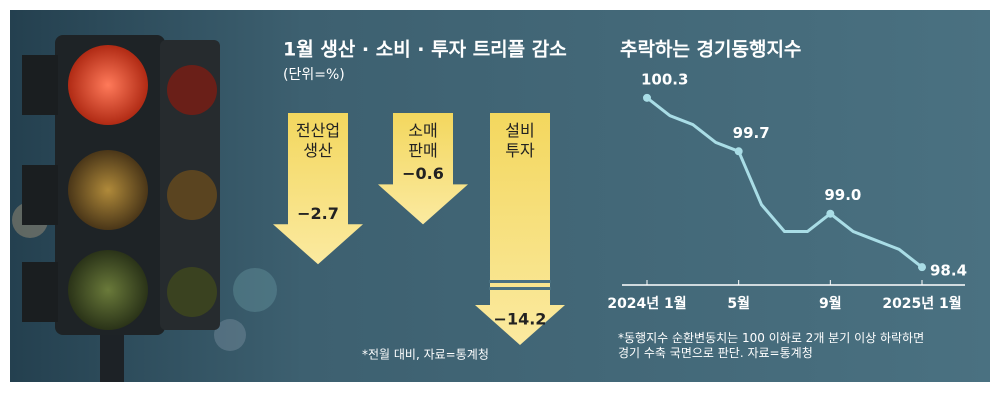 This screenshot has height=413, width=1000. Describe the element at coordinates (842, 195) in the screenshot. I see `value-label: 99.0` at that location.